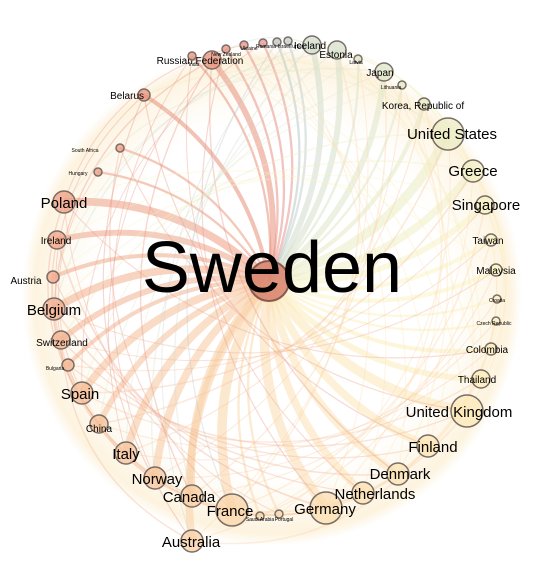 This screenshot has width=547, height=579. I want to click on label-finland: Finland, so click(432, 447).